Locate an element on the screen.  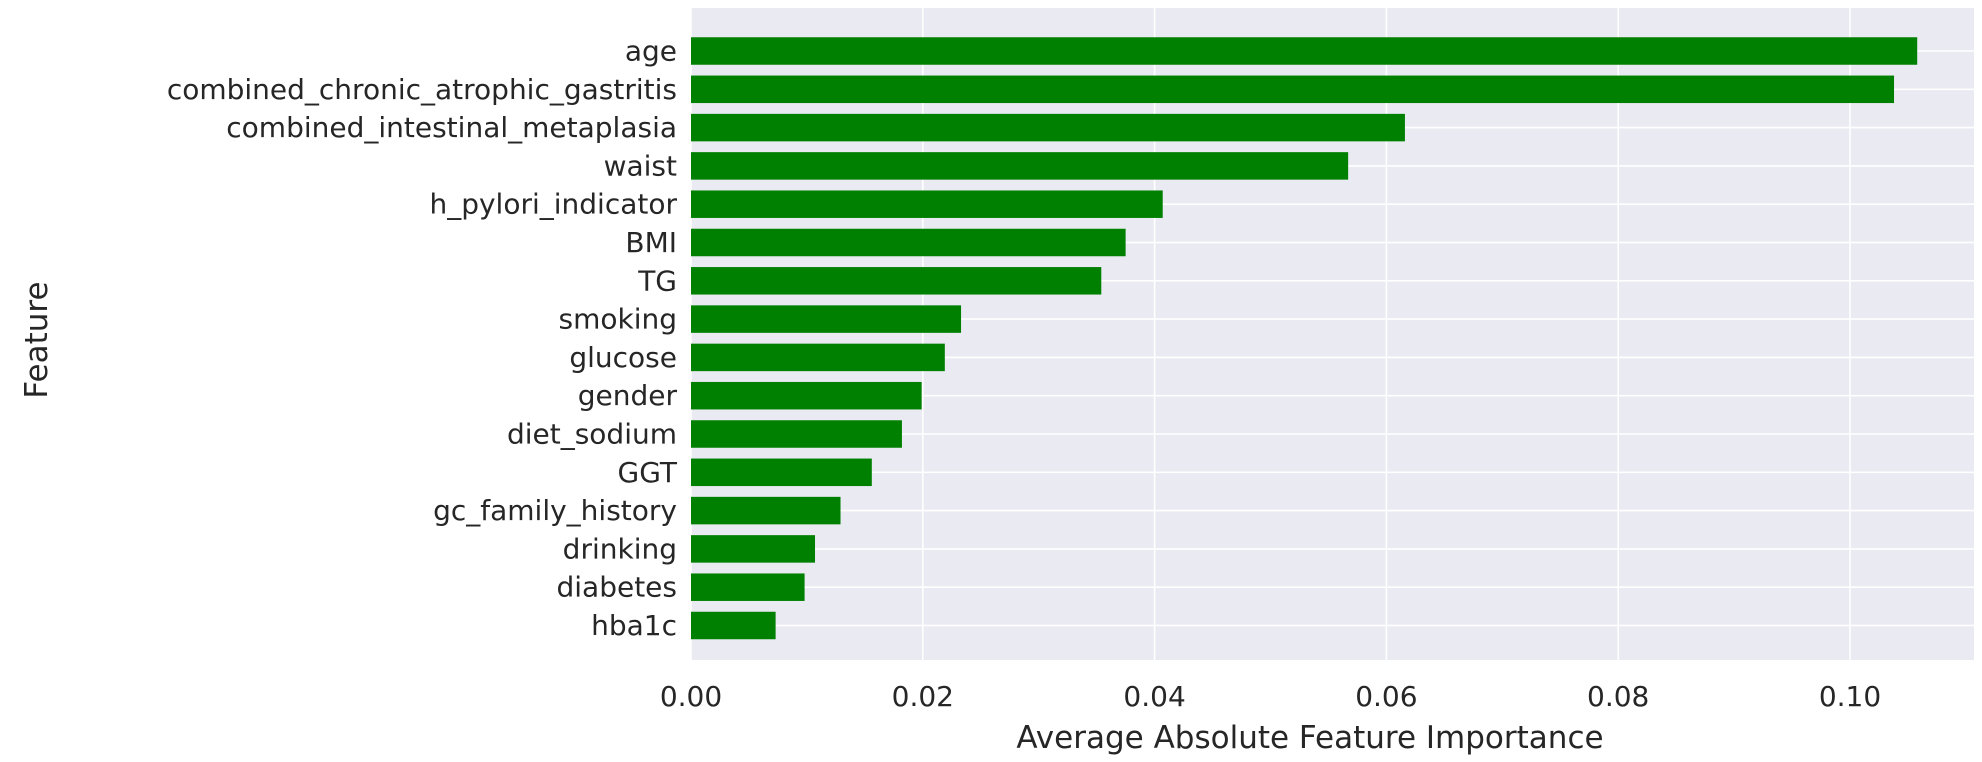
x-tick-label: 0.10 is located at coordinates (1850, 696).